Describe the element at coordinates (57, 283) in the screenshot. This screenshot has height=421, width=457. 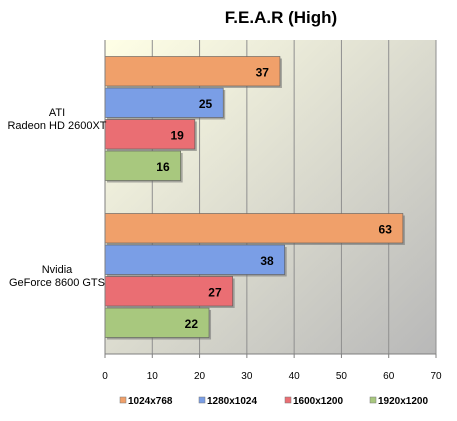
I see `category-label-line: GeForce 8600 GTS` at that location.